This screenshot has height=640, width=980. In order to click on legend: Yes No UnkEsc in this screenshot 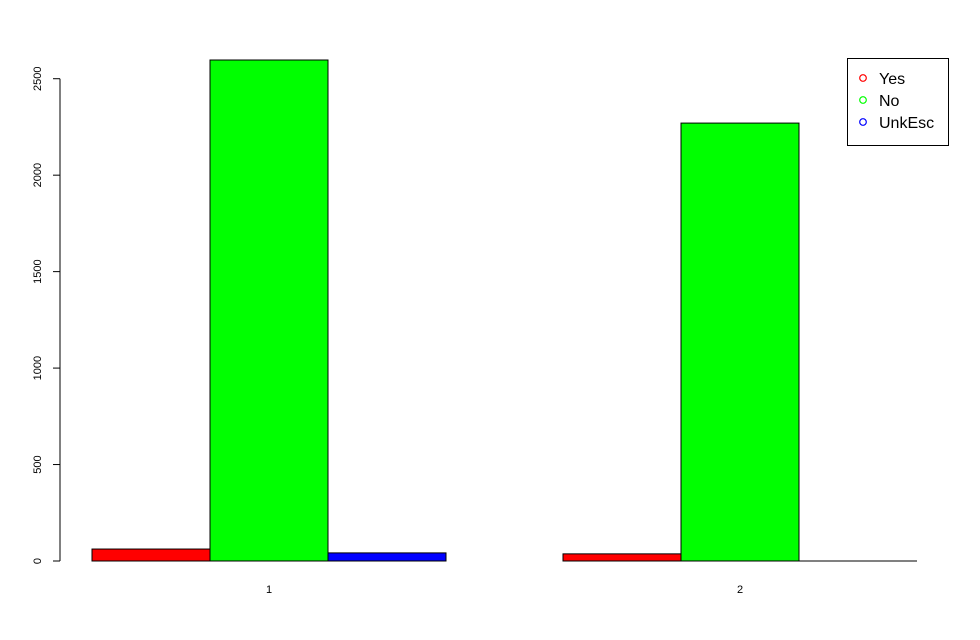, I will do `click(898, 102)`.